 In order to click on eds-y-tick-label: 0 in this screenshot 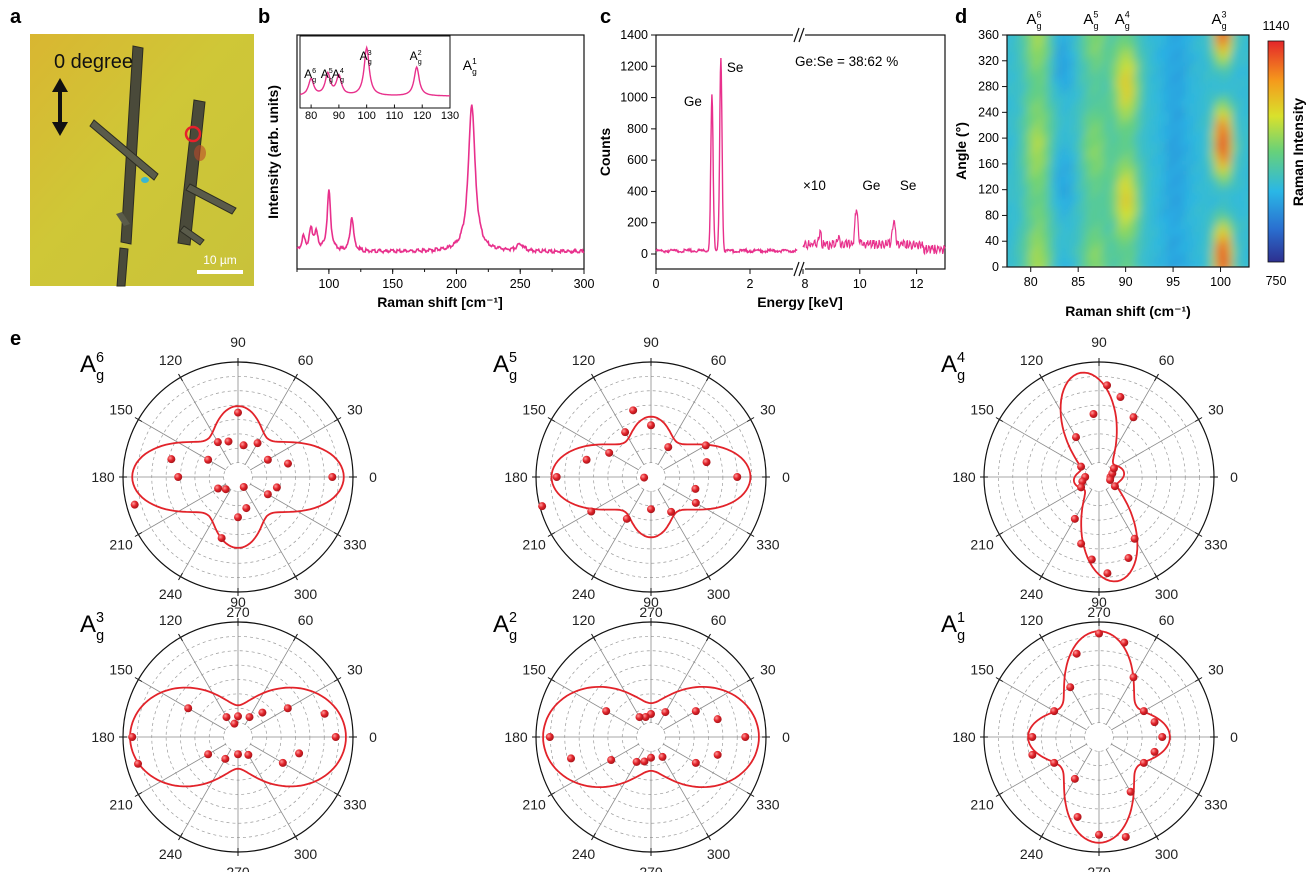, I will do `click(644, 254)`.